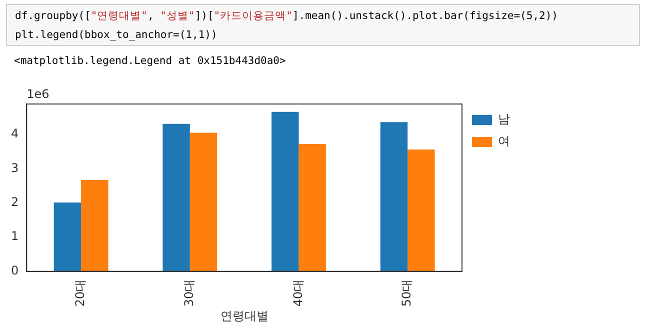  Describe the element at coordinates (80, 293) in the screenshot. I see `x-tick-label: 20대` at that location.